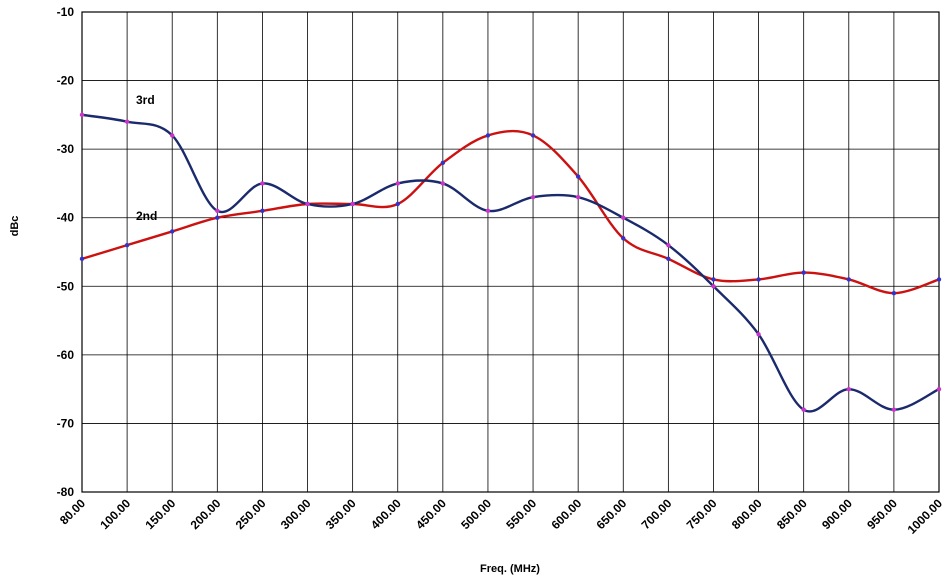 This screenshot has height=586, width=943. What do you see at coordinates (66, 423) in the screenshot?
I see `y-tick-label: -70` at bounding box center [66, 423].